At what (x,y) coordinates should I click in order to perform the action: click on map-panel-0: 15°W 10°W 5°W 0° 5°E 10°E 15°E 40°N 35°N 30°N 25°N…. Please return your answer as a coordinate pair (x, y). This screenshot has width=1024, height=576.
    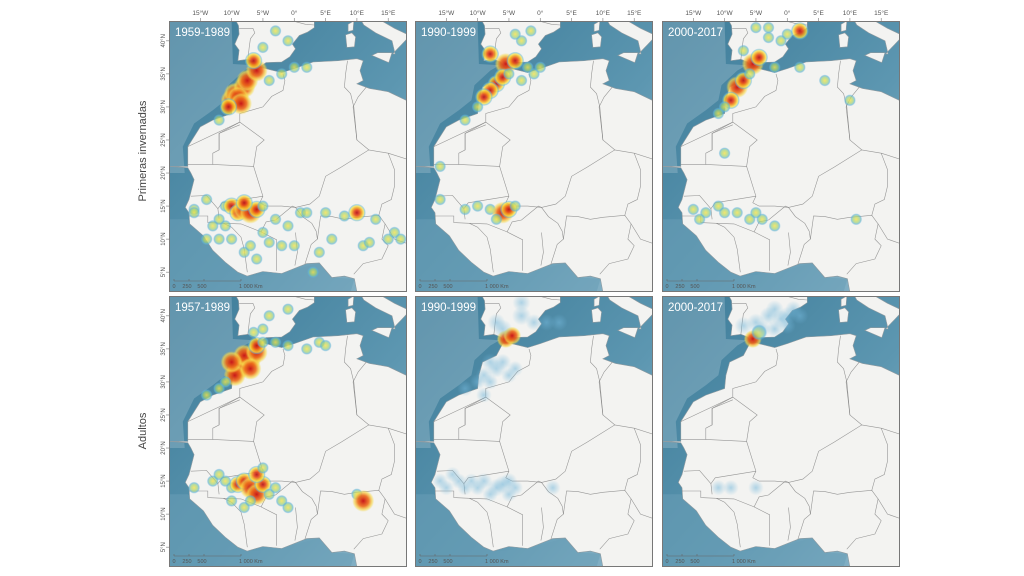
    Looking at the image, I should click on (284, 146).